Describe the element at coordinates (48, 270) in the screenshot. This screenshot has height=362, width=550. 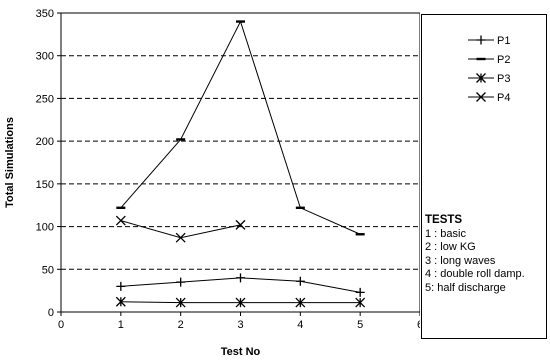
I see `y-tick-label: 50` at that location.